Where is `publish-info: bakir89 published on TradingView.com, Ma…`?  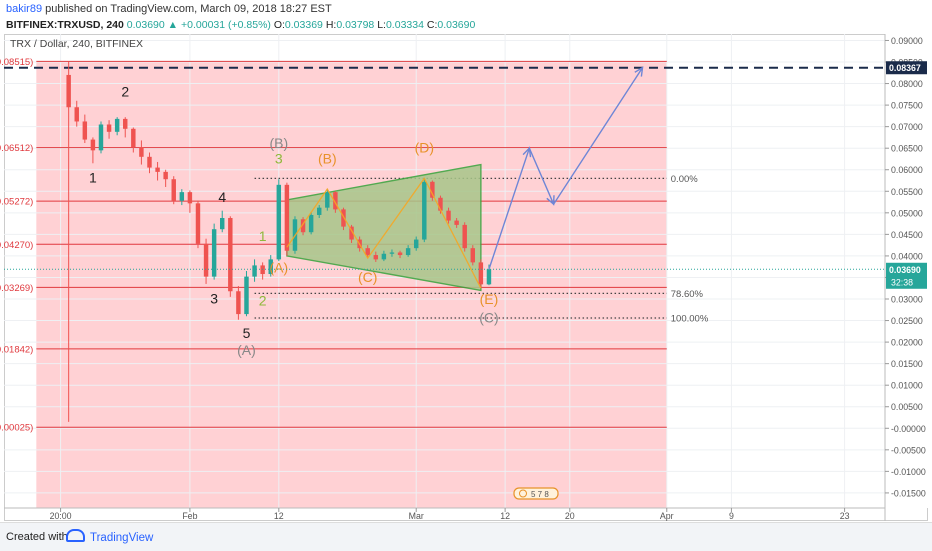 publish-info: bakir89 published on TradingView.com, Ma… is located at coordinates (169, 9).